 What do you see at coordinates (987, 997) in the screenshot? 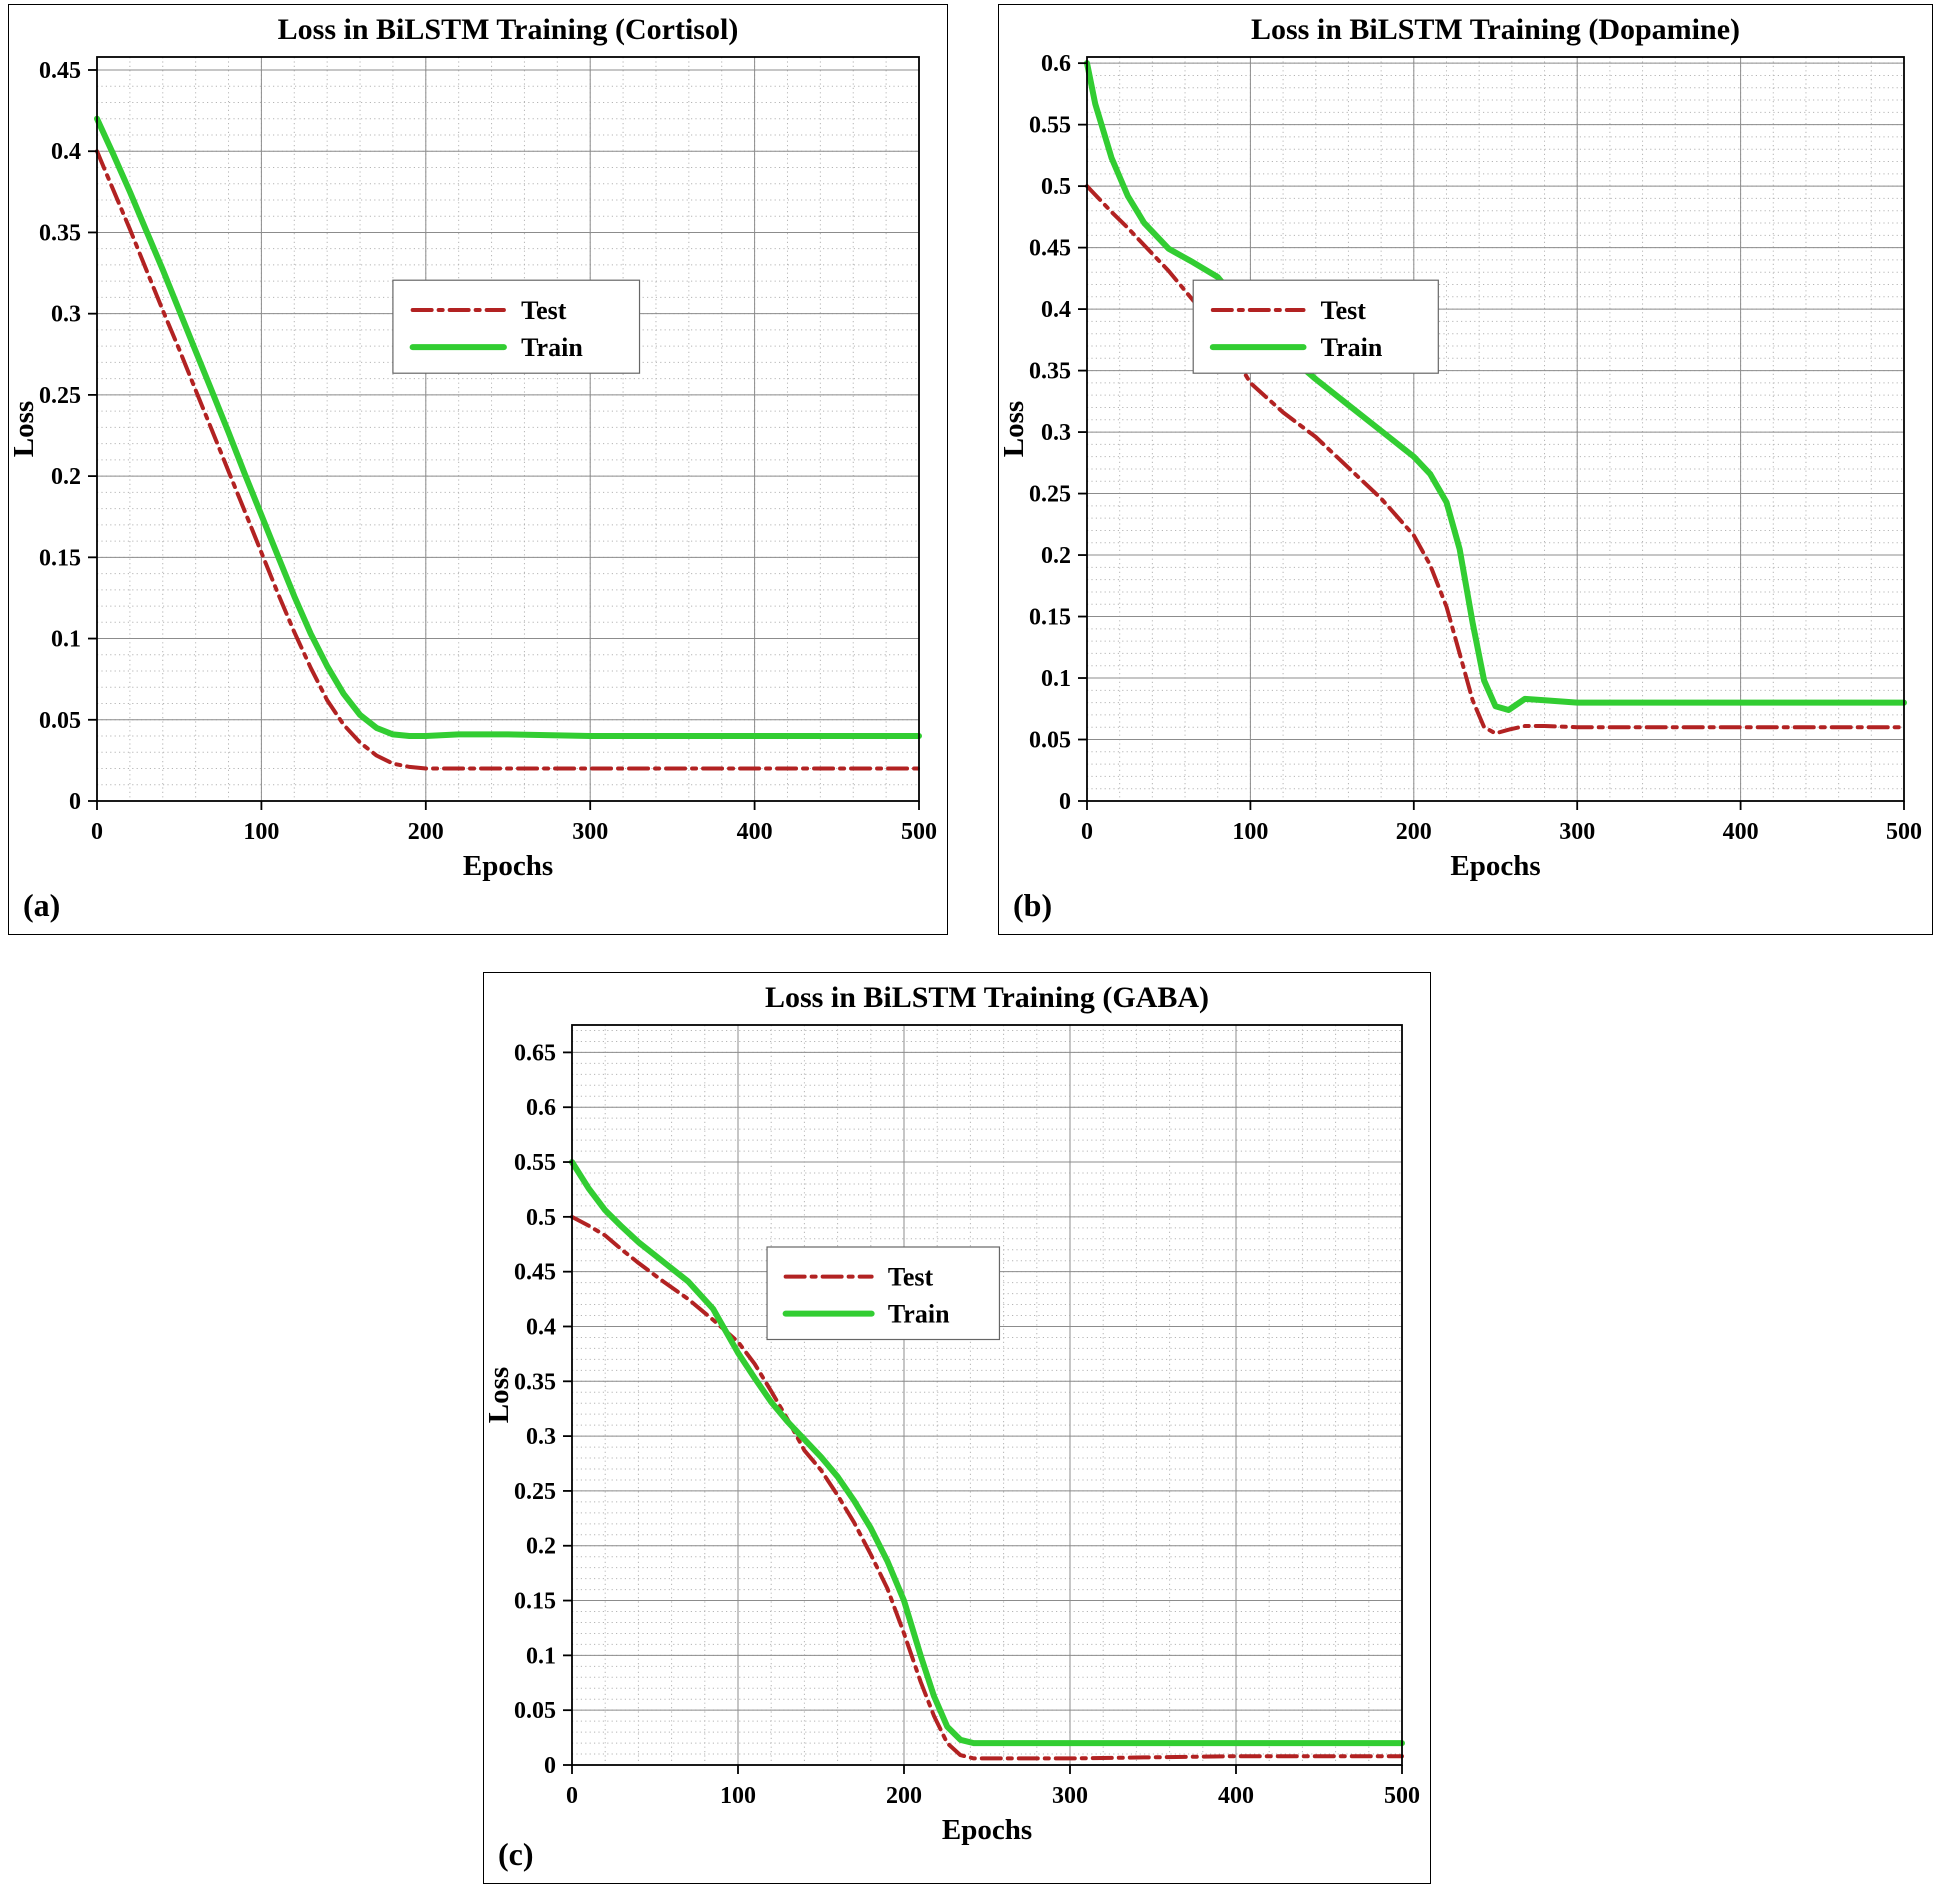
I see `chart-title: Loss in BiLSTM Training (GABA)` at bounding box center [987, 997].